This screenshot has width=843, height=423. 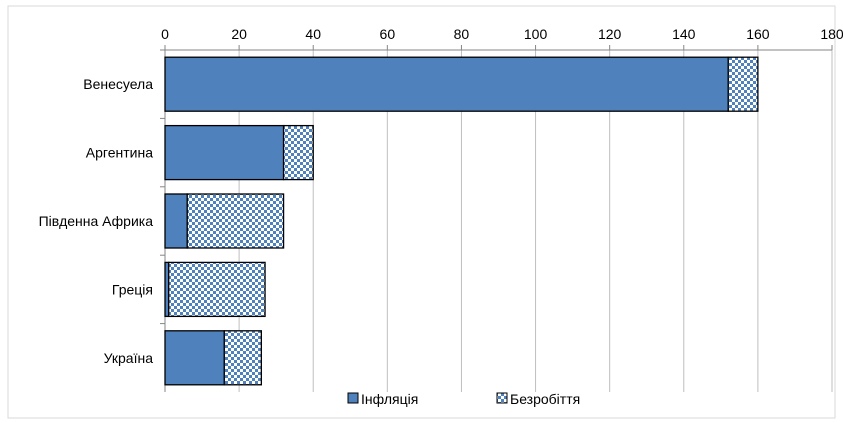 What do you see at coordinates (389, 399) in the screenshot?
I see `legend-label: Інфляція` at bounding box center [389, 399].